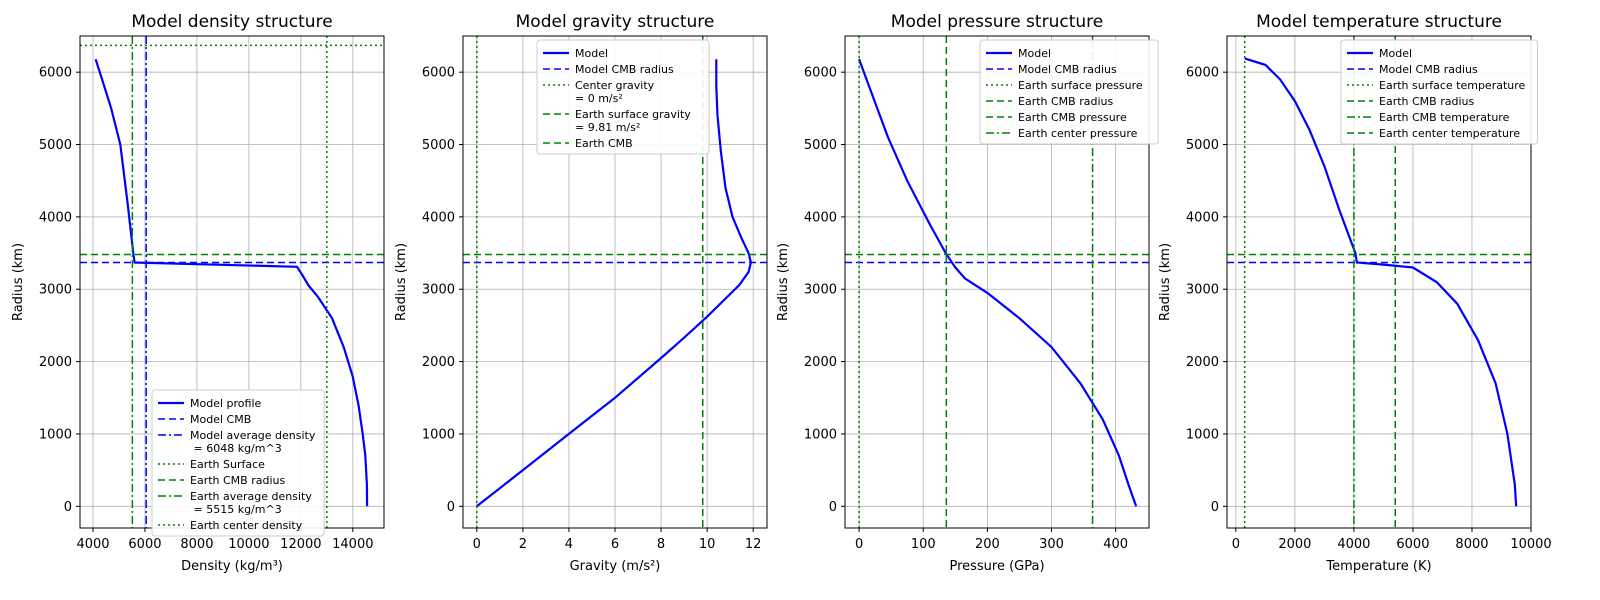 This screenshot has width=1600, height=600. What do you see at coordinates (1294, 544) in the screenshot?
I see `x-tick-label: 2000` at bounding box center [1294, 544].